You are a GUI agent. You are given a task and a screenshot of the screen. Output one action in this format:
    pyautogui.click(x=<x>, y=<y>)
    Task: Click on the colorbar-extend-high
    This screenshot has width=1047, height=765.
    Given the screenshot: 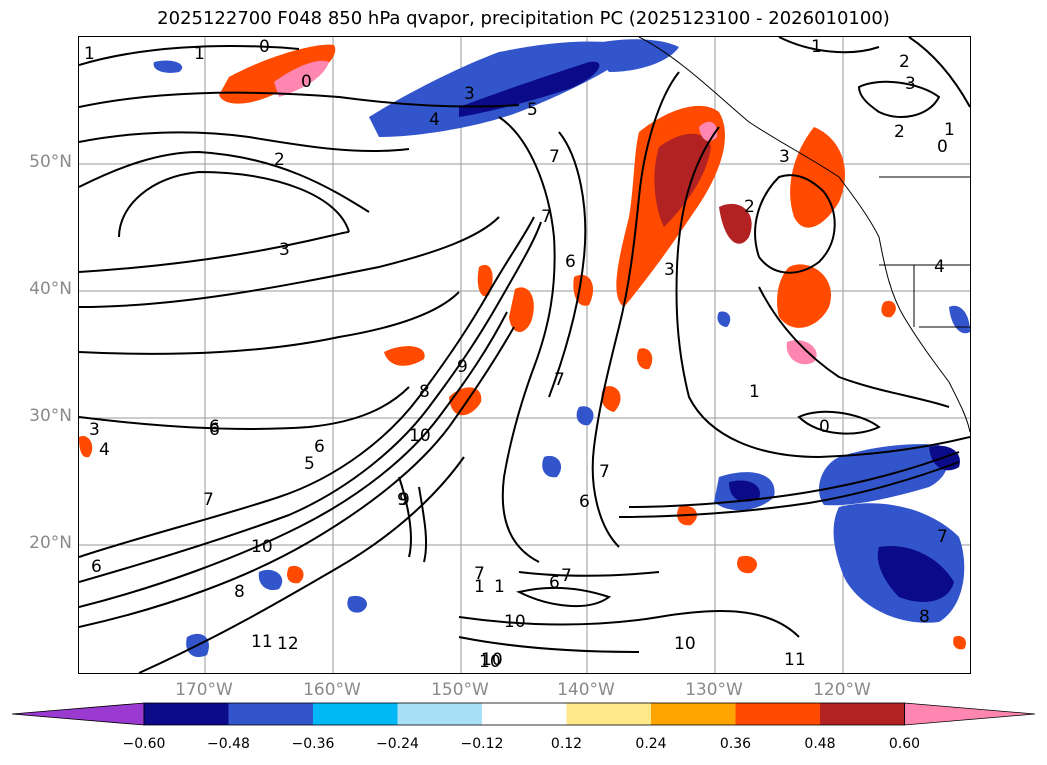 What is the action you would take?
    pyautogui.click(x=970, y=714)
    